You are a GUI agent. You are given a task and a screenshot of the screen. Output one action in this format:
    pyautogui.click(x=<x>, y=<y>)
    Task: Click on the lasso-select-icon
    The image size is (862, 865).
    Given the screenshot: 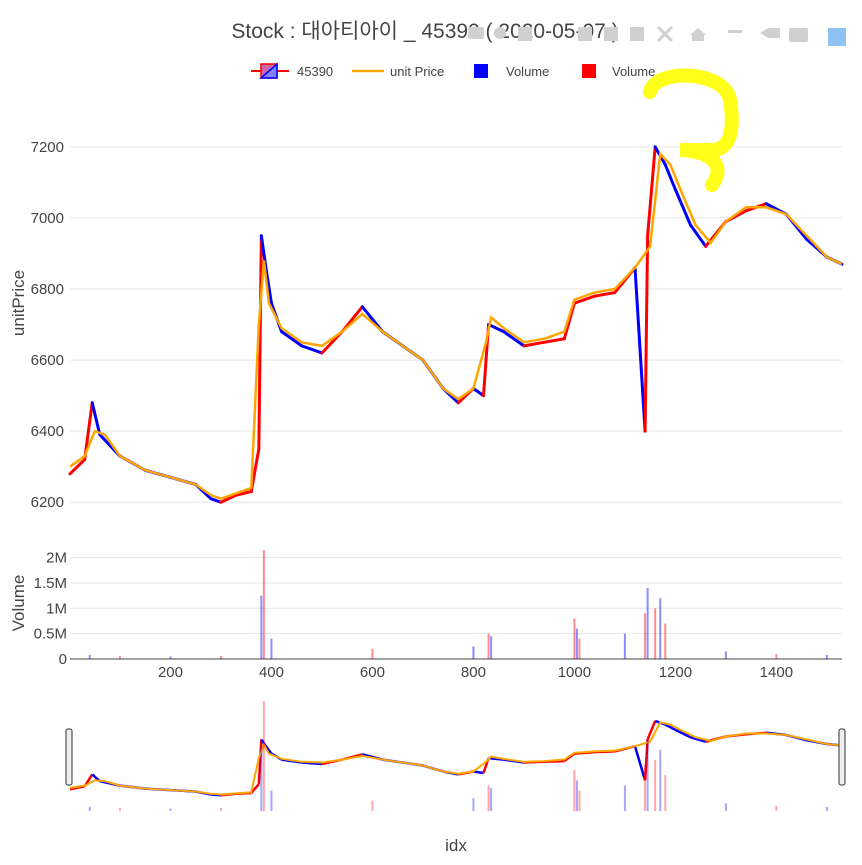 What is the action you would take?
    pyautogui.click(x=611, y=34)
    